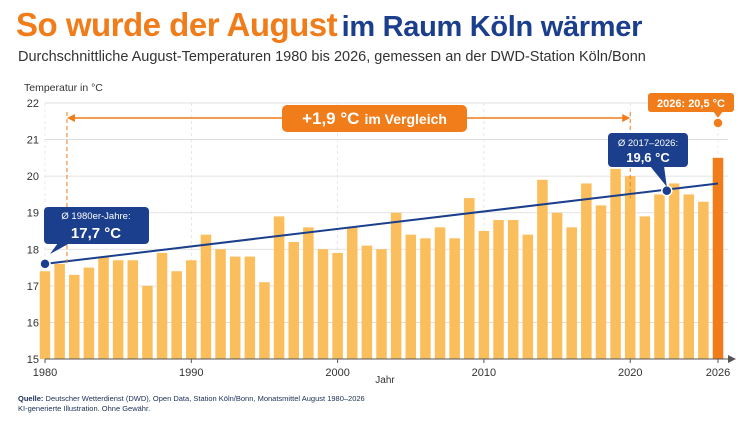 The width and height of the screenshot is (750, 422). Describe the element at coordinates (95, 216) in the screenshot. I see `box-1980s-label: Ø 1980er-Jahre:` at that location.